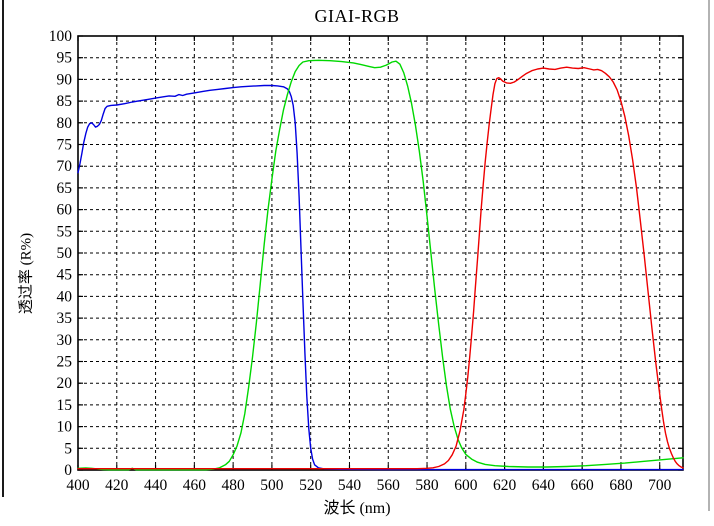  What do you see at coordinates (65, 188) in the screenshot?
I see `y-tick-label: 65` at bounding box center [65, 188].